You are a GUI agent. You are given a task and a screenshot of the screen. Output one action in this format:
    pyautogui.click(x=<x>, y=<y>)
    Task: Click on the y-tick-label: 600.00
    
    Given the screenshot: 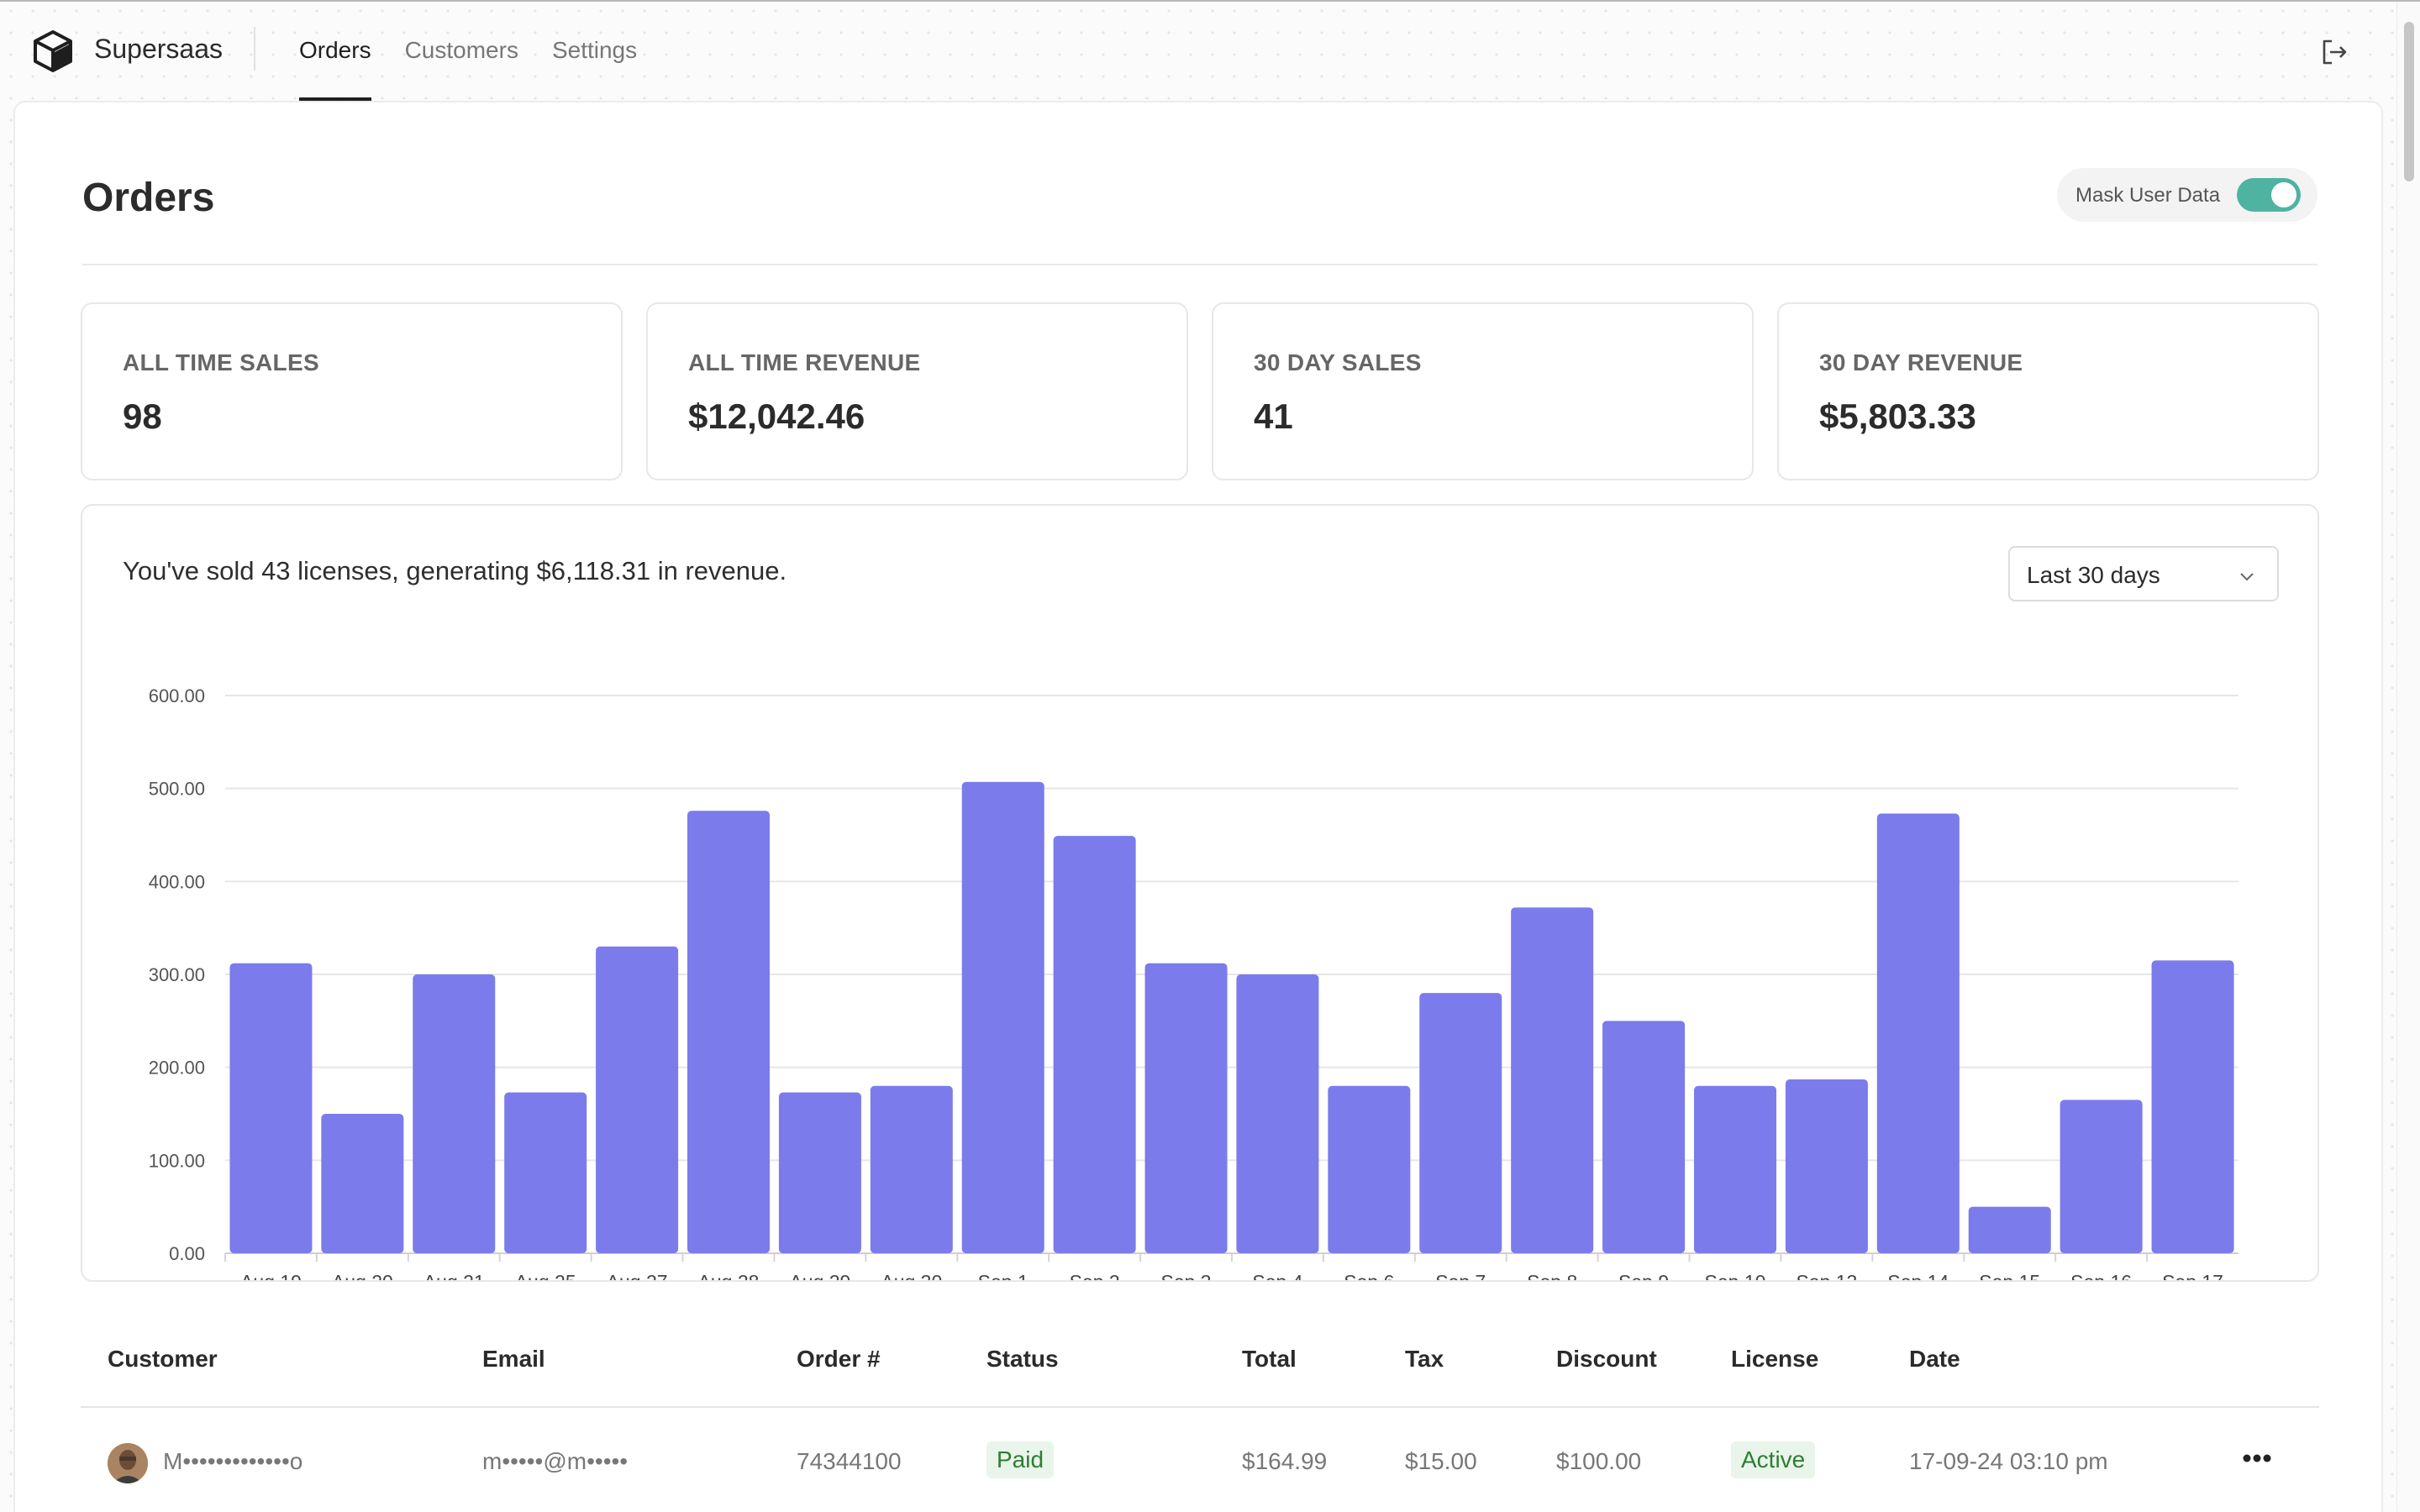 What is the action you would take?
    pyautogui.click(x=177, y=695)
    